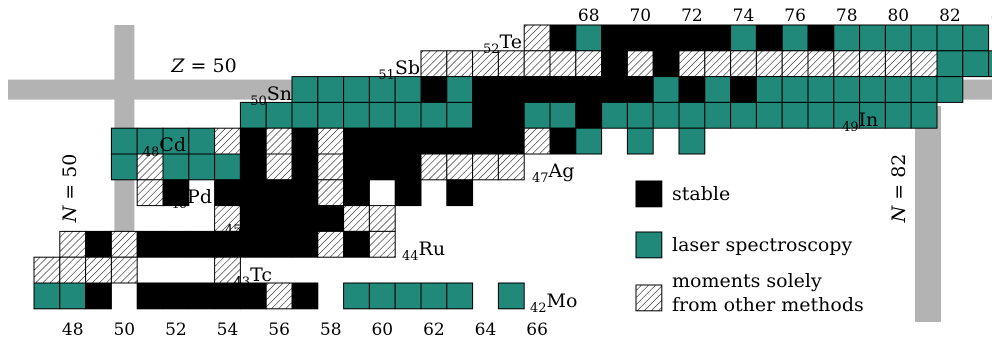 Image resolution: width=992 pixels, height=342 pixels. What do you see at coordinates (423, 251) in the screenshot?
I see `element-label-ru: 44Ru` at bounding box center [423, 251].